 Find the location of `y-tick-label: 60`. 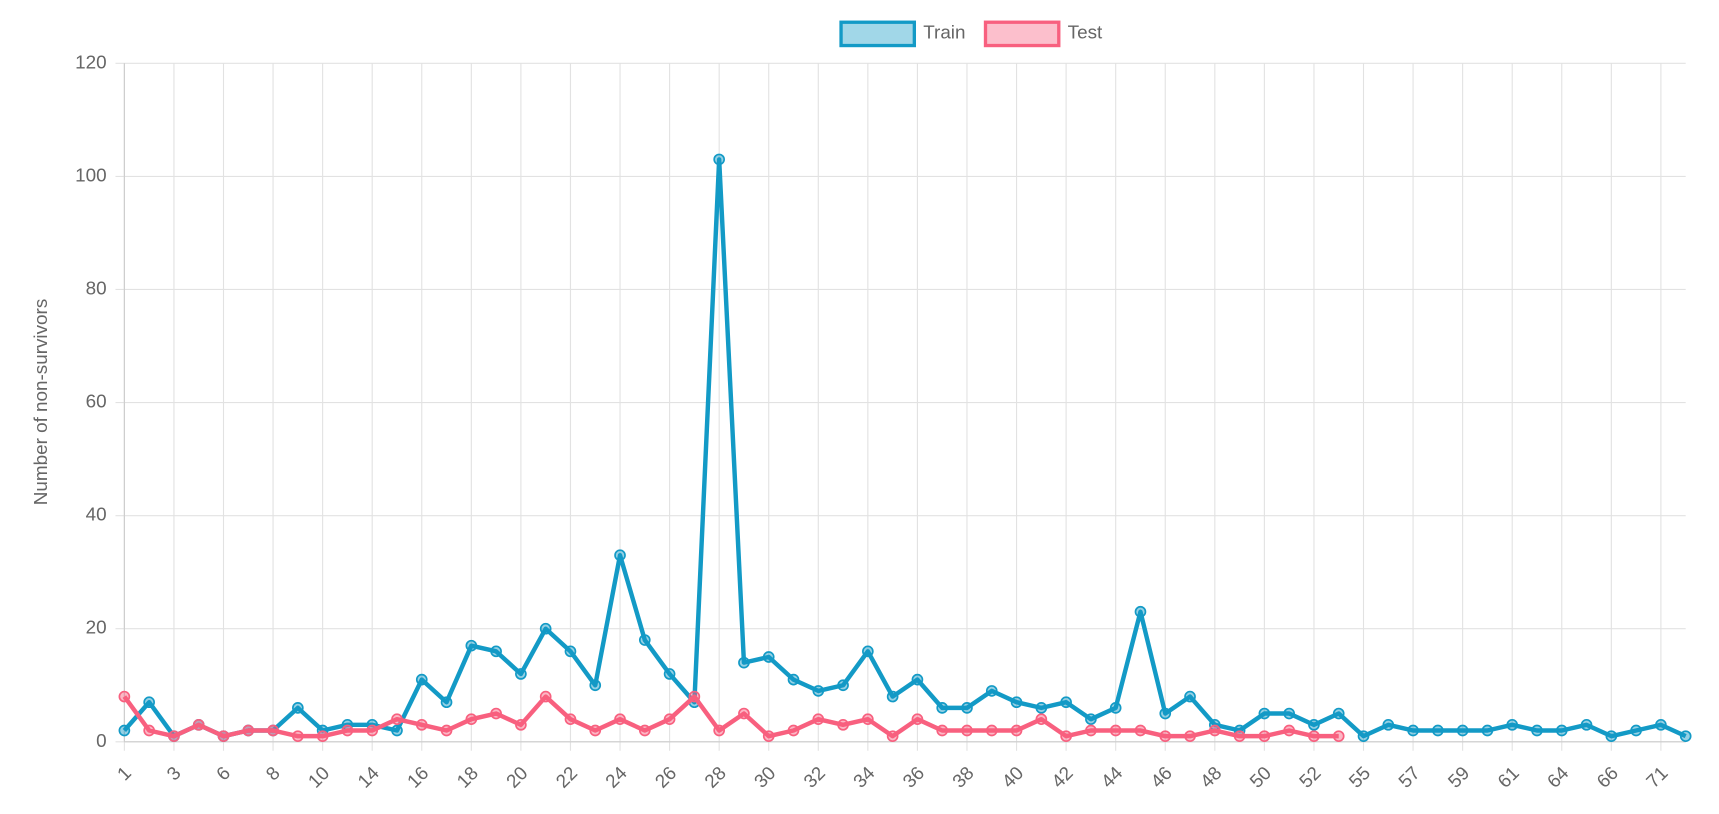

y-tick-label: 60 is located at coordinates (96, 401).